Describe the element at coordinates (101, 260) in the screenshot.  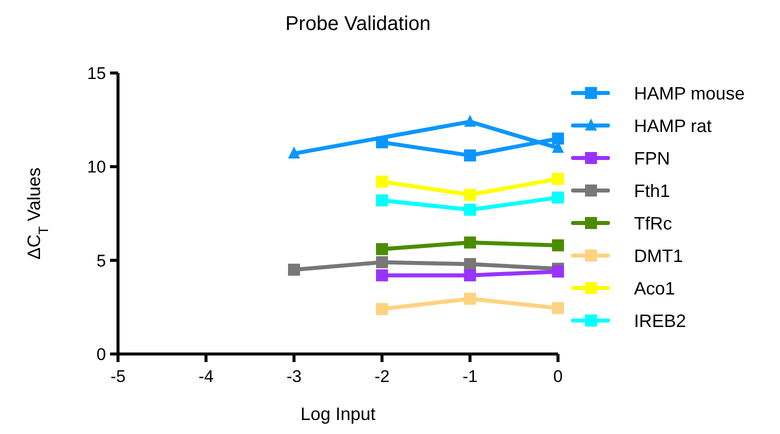
I see `y-tick-label: 5` at that location.